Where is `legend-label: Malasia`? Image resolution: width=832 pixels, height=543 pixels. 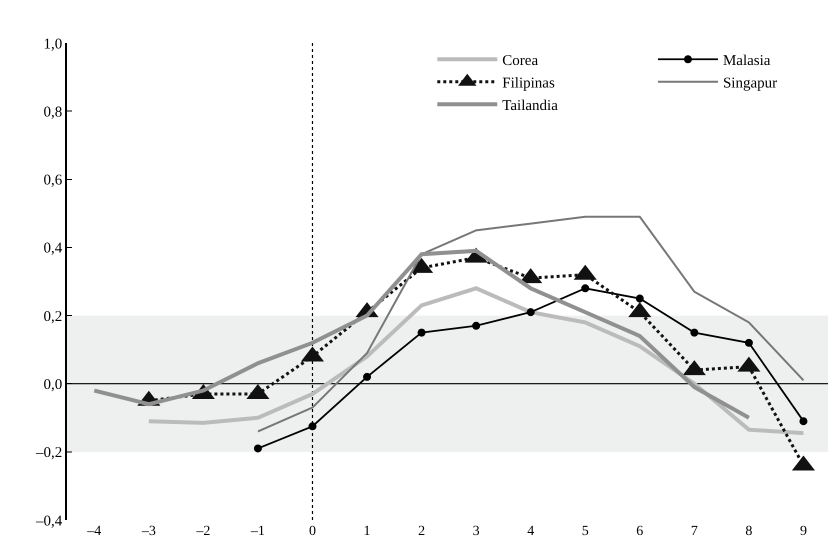
legend-label: Malasia is located at coordinates (746, 61).